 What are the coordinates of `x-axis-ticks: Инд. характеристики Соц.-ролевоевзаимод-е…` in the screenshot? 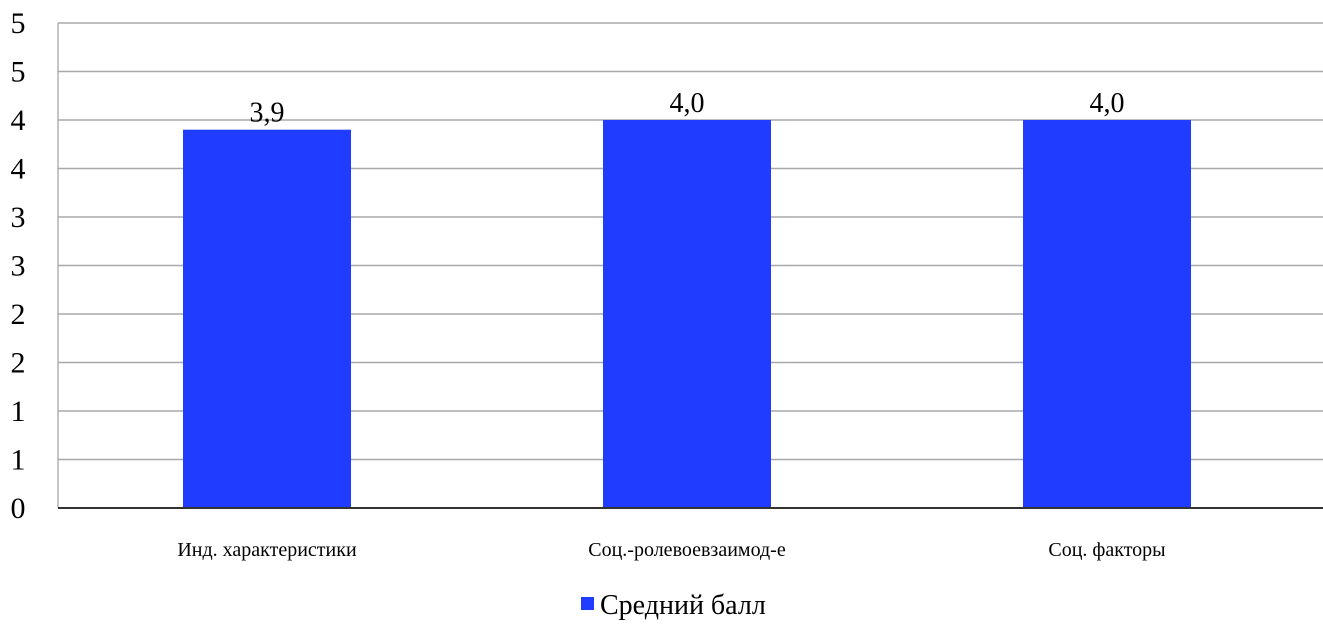 It's located at (671, 550).